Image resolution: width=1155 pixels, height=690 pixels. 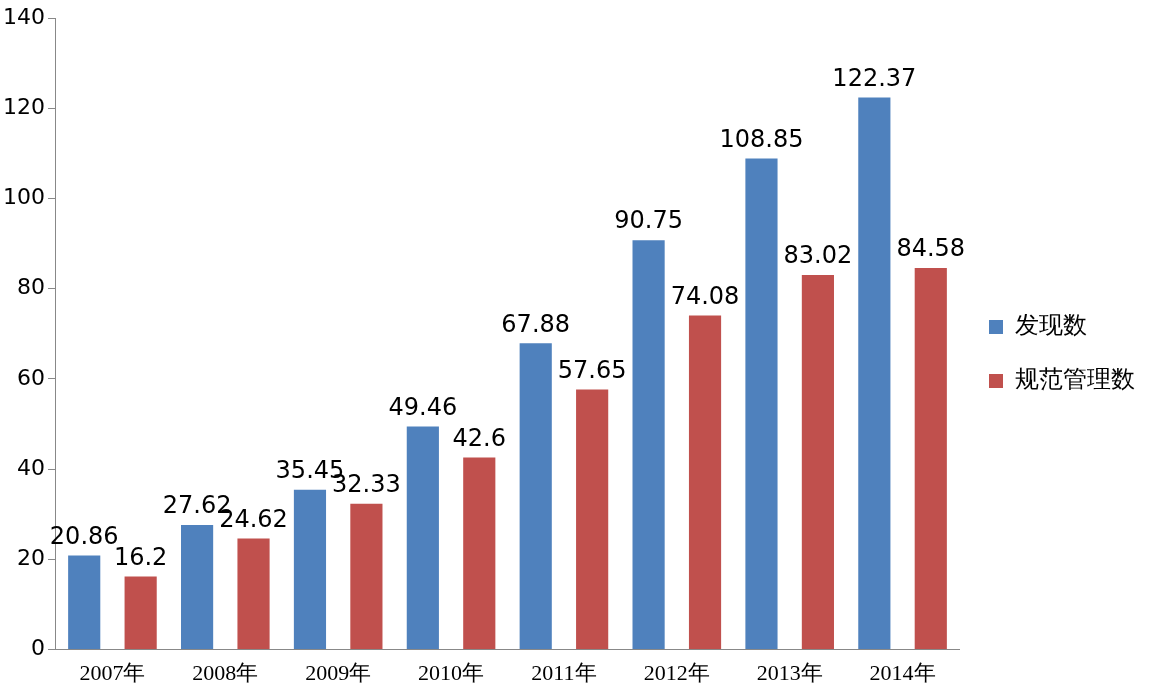 What do you see at coordinates (423, 406) in the screenshot?
I see `data-label: 49.46` at bounding box center [423, 406].